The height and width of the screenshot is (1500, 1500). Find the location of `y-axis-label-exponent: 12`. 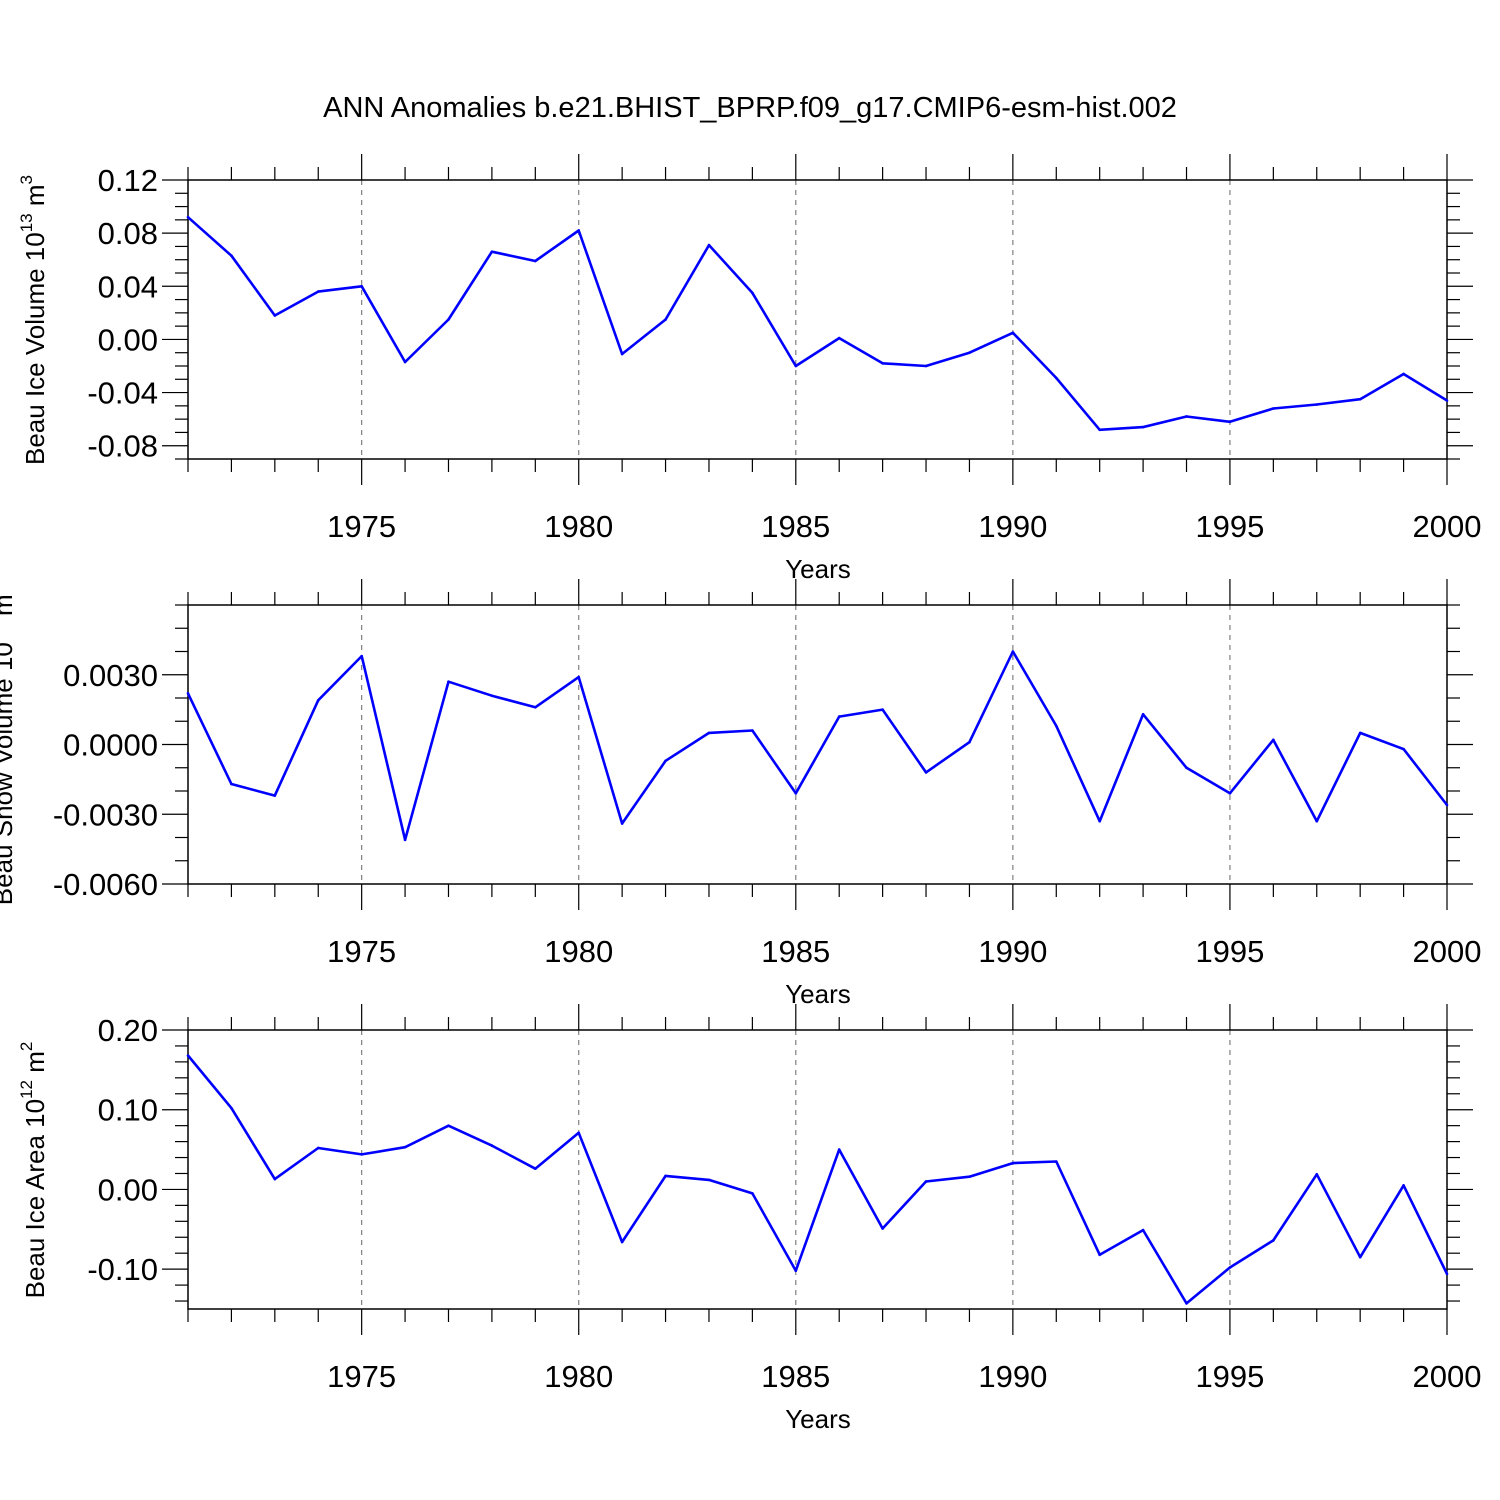

y-axis-label-exponent: 12 is located at coordinates (26, 1089).